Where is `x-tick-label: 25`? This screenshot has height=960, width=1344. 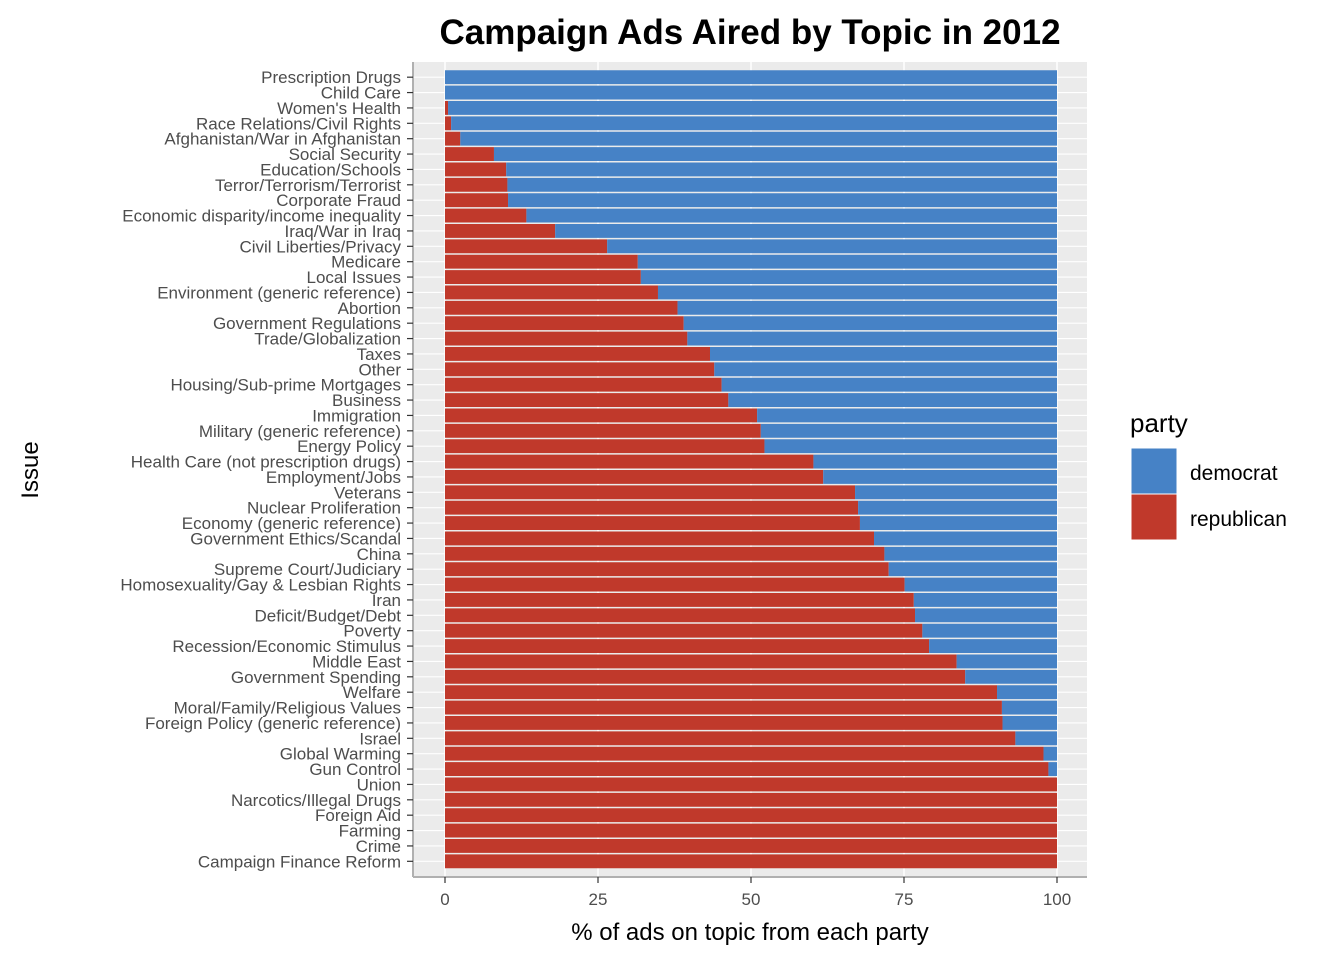 x-tick-label: 25 is located at coordinates (598, 899).